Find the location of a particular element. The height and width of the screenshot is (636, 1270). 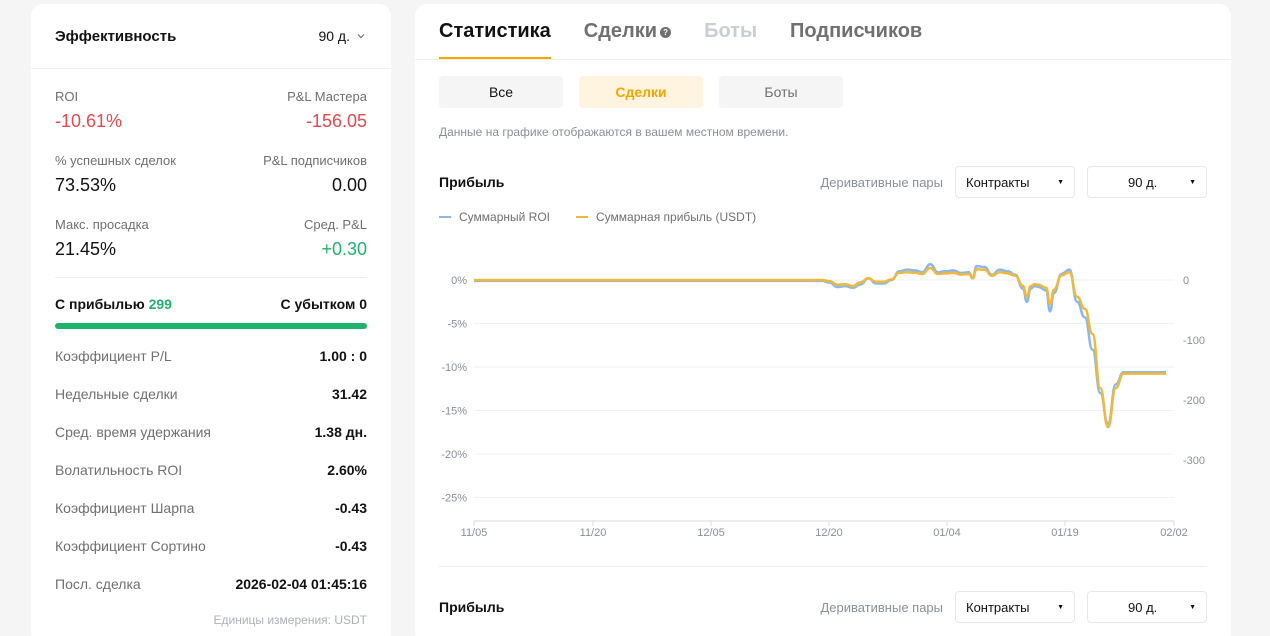

filter-tabs: Все Сделки Боты is located at coordinates (641, 92).